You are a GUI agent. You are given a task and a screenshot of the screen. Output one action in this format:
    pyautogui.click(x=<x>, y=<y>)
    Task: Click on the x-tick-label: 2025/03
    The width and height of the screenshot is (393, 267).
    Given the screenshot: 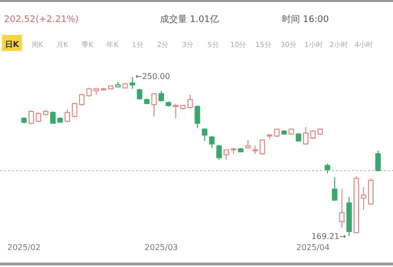 What is the action you would take?
    pyautogui.click(x=161, y=247)
    